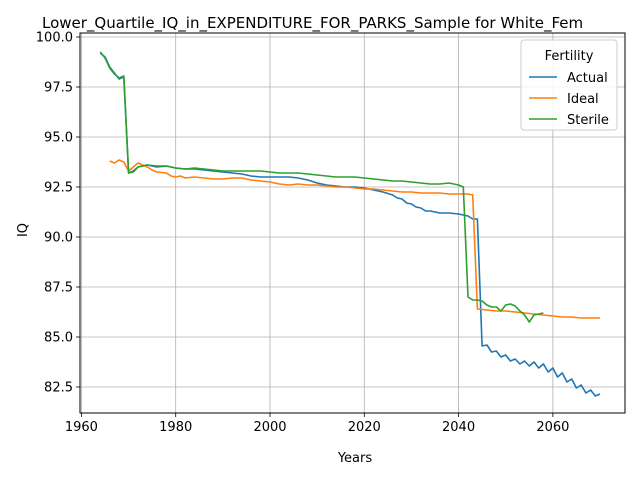  What do you see at coordinates (588, 120) in the screenshot?
I see `legend-label: Sterile` at bounding box center [588, 120].